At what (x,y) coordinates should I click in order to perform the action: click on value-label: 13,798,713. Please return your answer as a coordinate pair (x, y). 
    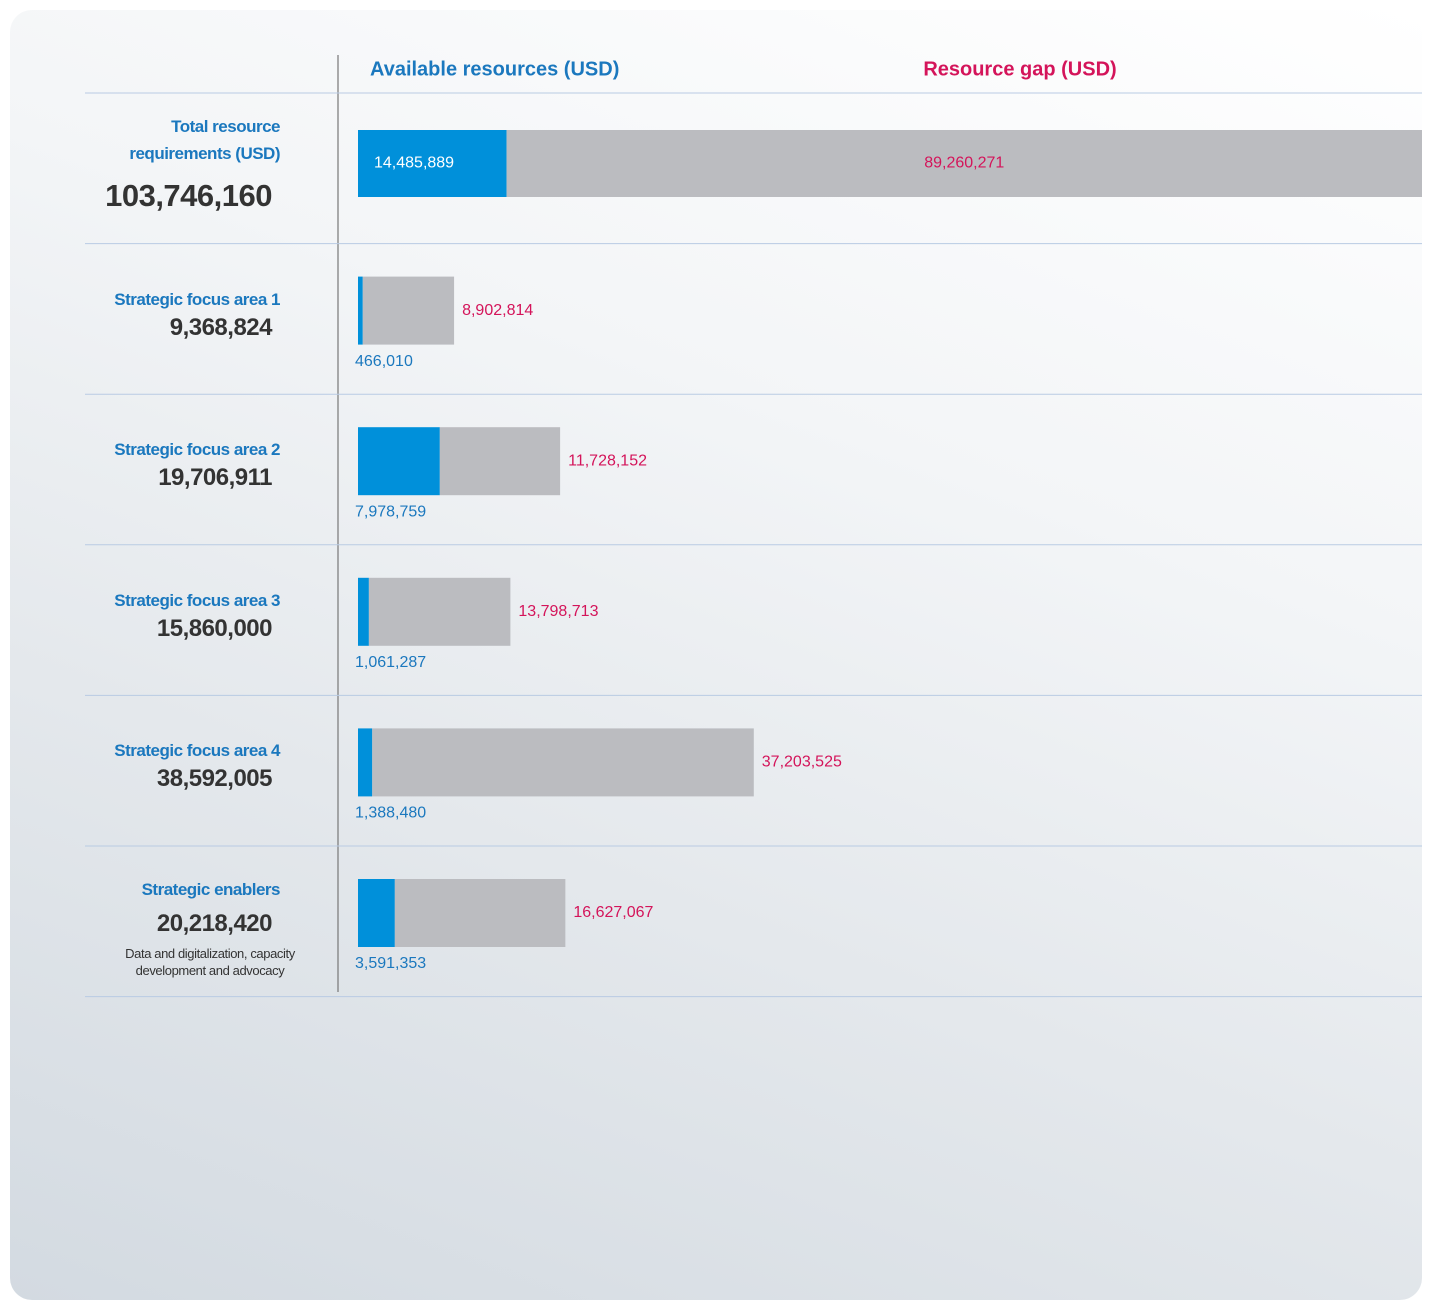
    Looking at the image, I should click on (558, 611).